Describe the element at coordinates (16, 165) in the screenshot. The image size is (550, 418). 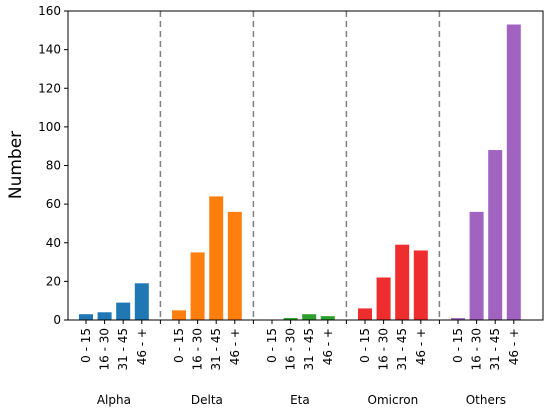
I see `y-axis-label: Number` at that location.